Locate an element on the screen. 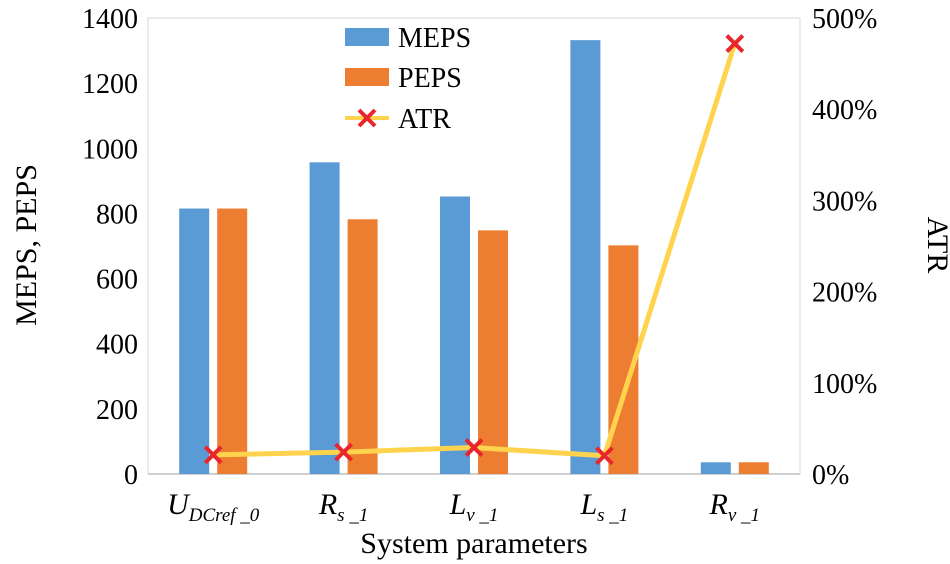  left-tick-label: 800 is located at coordinates (117, 214).